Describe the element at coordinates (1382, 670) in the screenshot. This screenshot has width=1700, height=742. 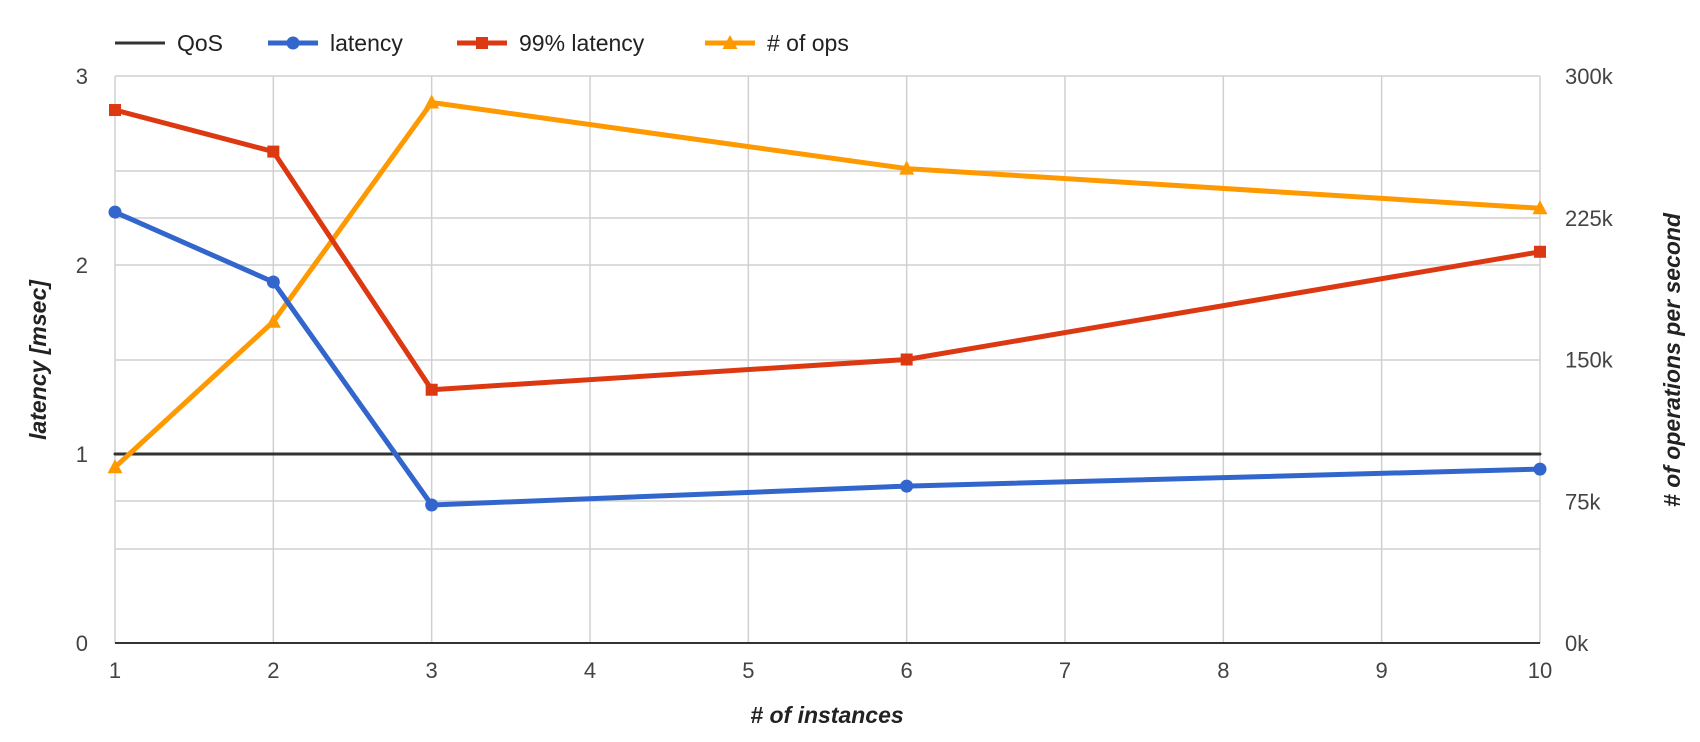
I see `x-tick-label: 9` at that location.